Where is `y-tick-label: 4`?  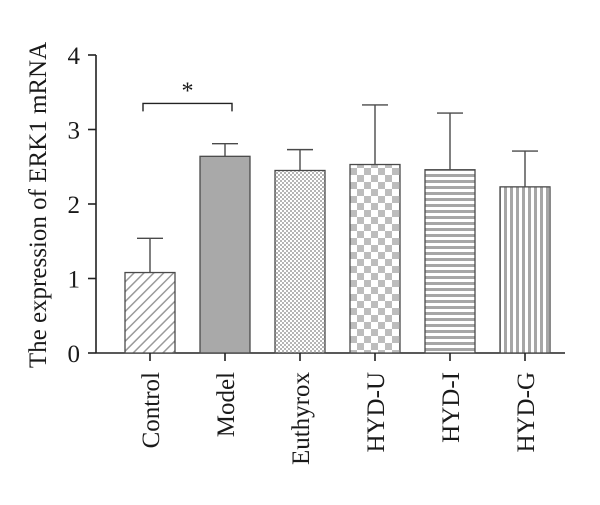 y-tick-label: 4 is located at coordinates (74, 56).